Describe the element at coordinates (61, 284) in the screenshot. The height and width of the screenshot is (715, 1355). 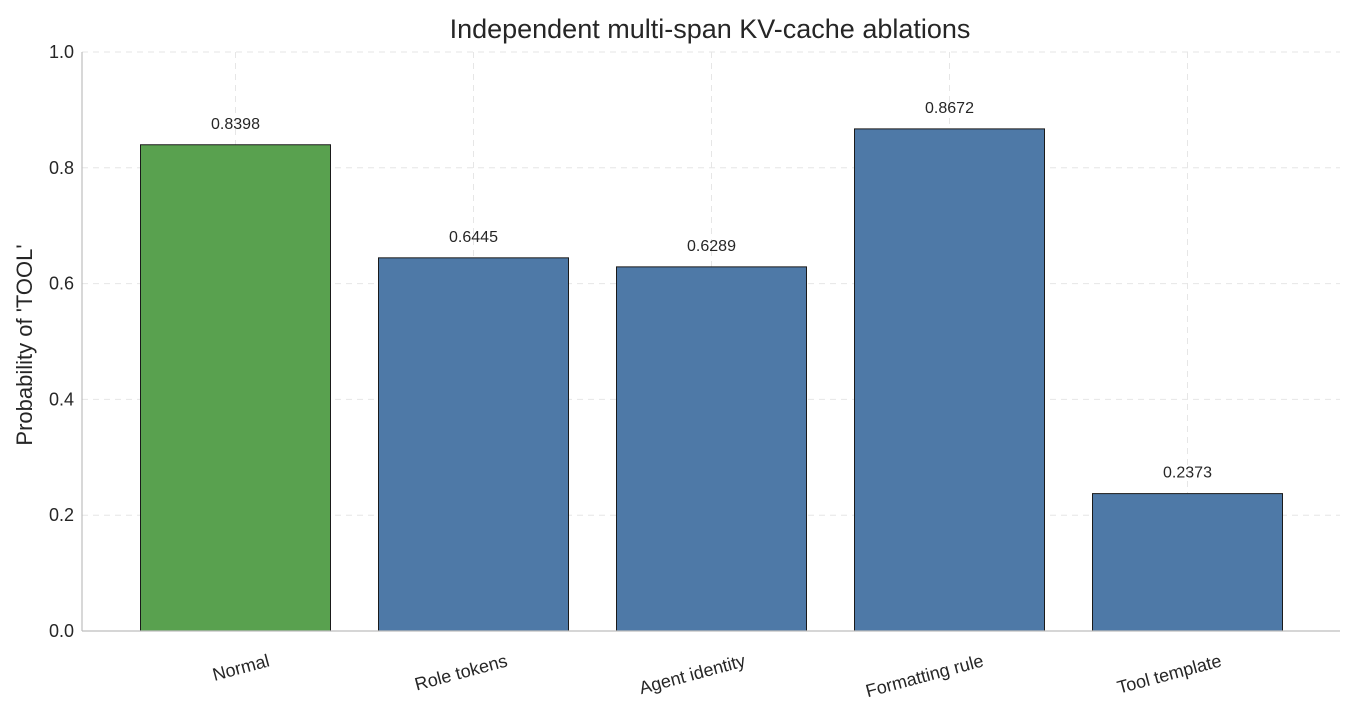
I see `y-tick-label: 0.6` at that location.